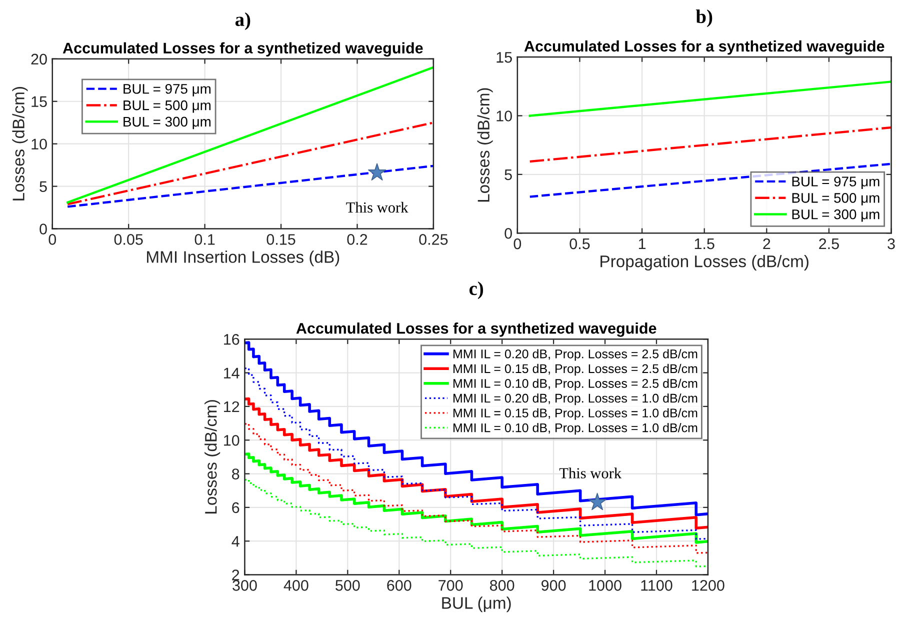 The image size is (903, 620). I want to click on x-tick-label: 1.5, so click(704, 244).